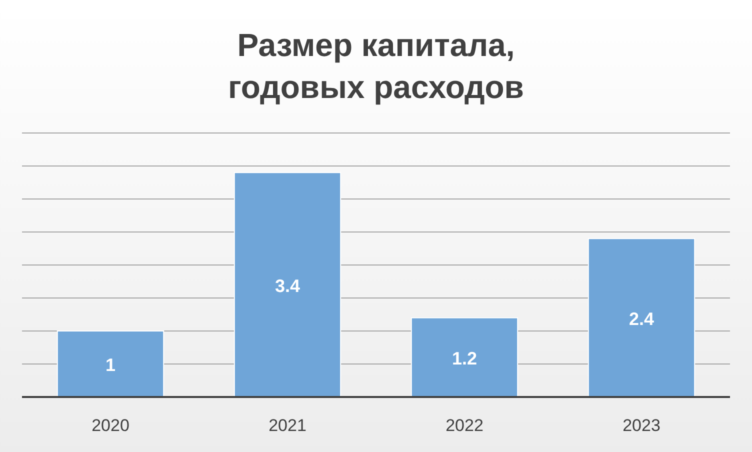  What do you see at coordinates (465, 425) in the screenshot?
I see `x-tick-label: 2022` at bounding box center [465, 425].